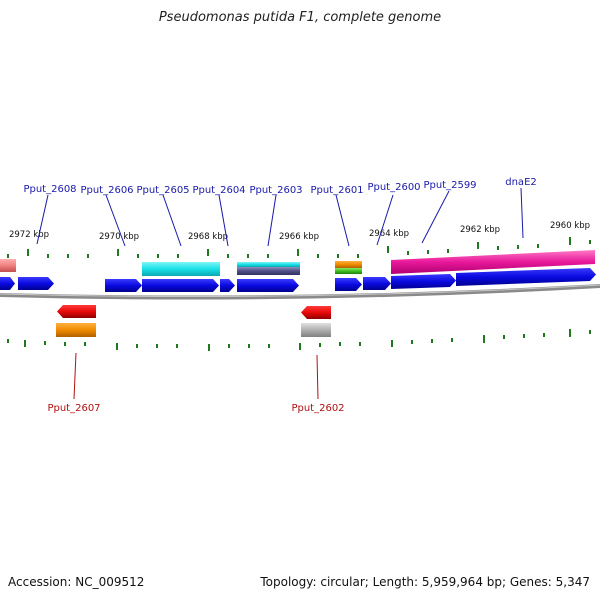 The width and height of the screenshot is (600, 600). What do you see at coordinates (299, 237) in the screenshot?
I see `ruler-label: 2966 kbp` at bounding box center [299, 237].